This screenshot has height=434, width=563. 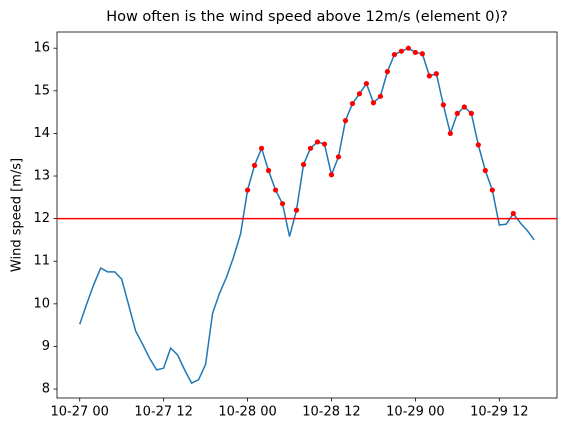 What do you see at coordinates (41, 90) in the screenshot?
I see `y-tick-label: 15` at bounding box center [41, 90].